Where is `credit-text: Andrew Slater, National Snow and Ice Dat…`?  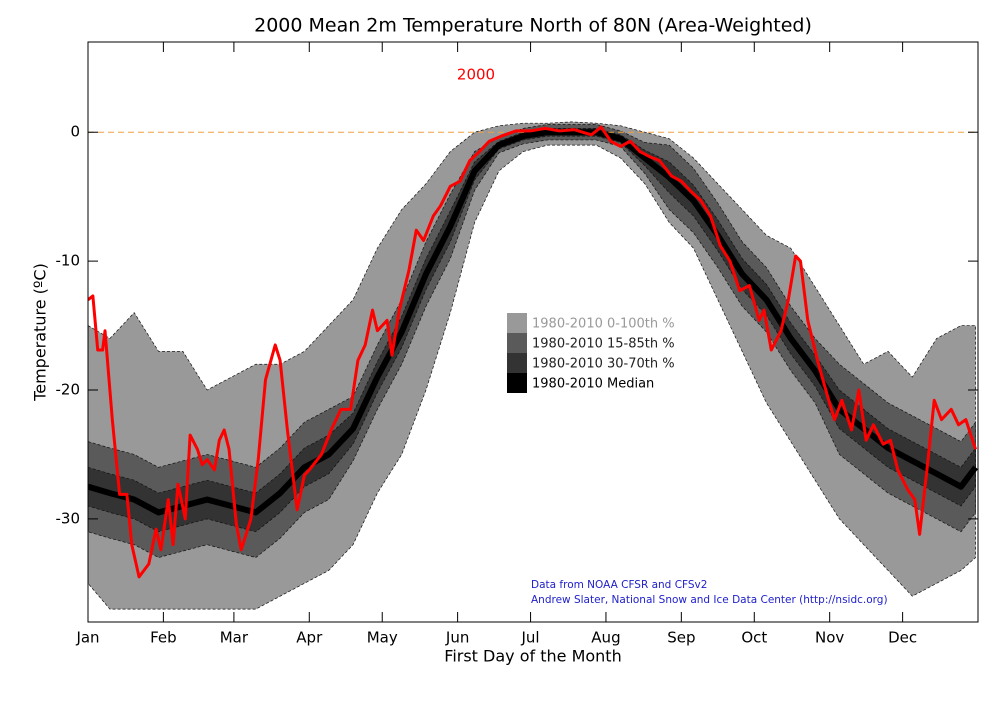 credit-text: Andrew Slater, National Snow and Ice Dat… is located at coordinates (709, 600).